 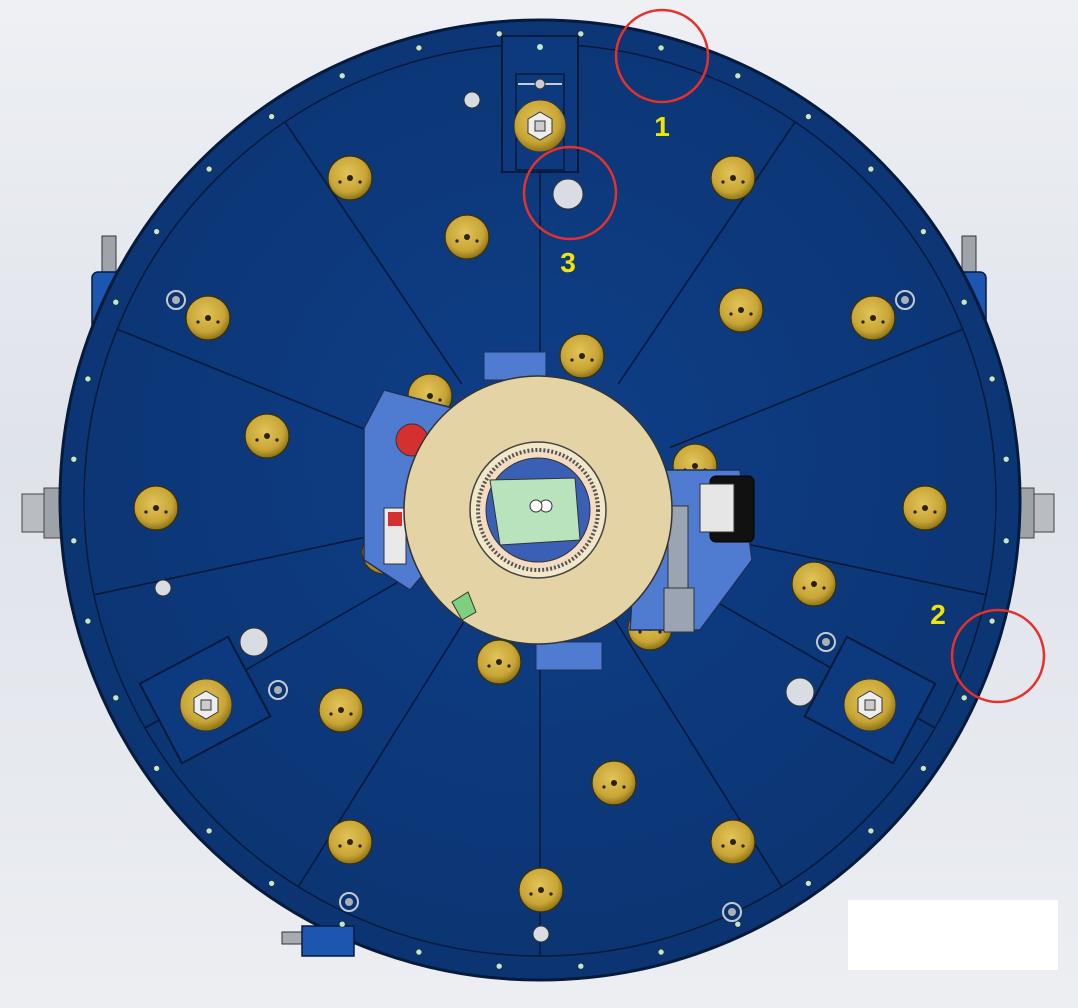 What do you see at coordinates (938, 614) in the screenshot?
I see `callout-label-2: 2` at bounding box center [938, 614].